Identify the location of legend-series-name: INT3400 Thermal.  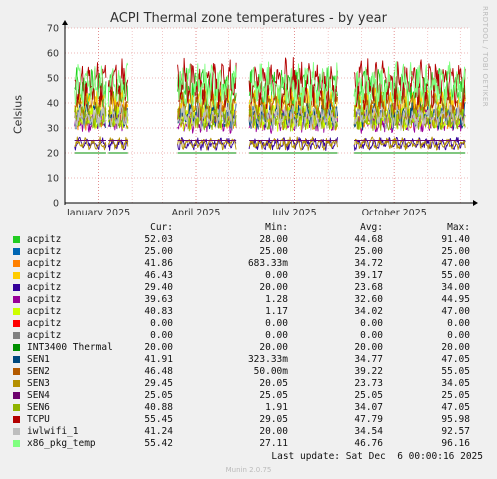
(70, 347).